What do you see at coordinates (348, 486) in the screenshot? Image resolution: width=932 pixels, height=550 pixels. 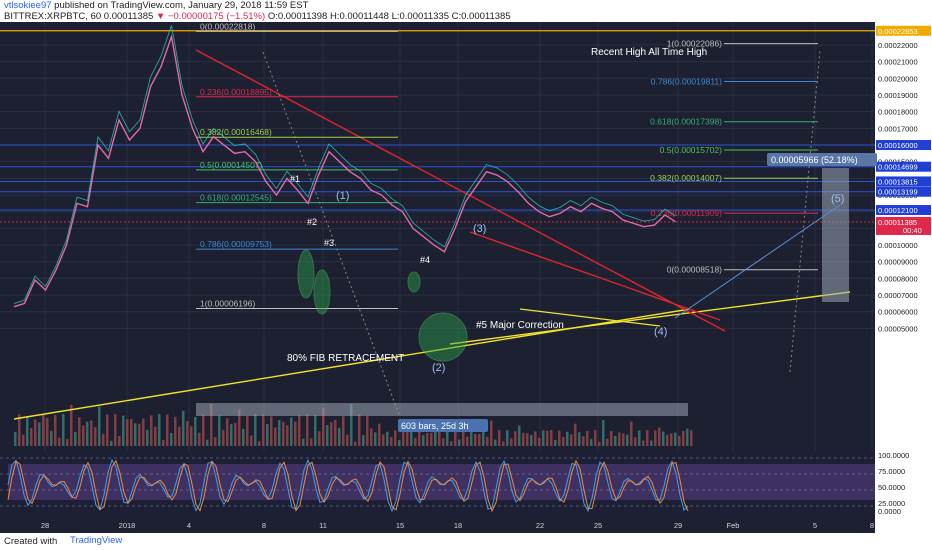 I see `stoch-d-line` at bounding box center [348, 486].